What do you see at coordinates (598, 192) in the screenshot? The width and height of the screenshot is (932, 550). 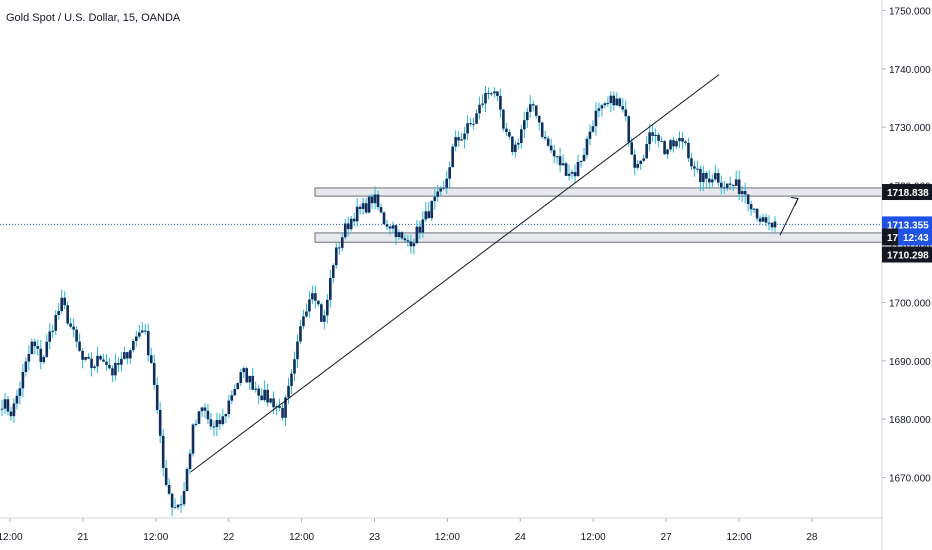 I see `resistance-zone` at bounding box center [598, 192].